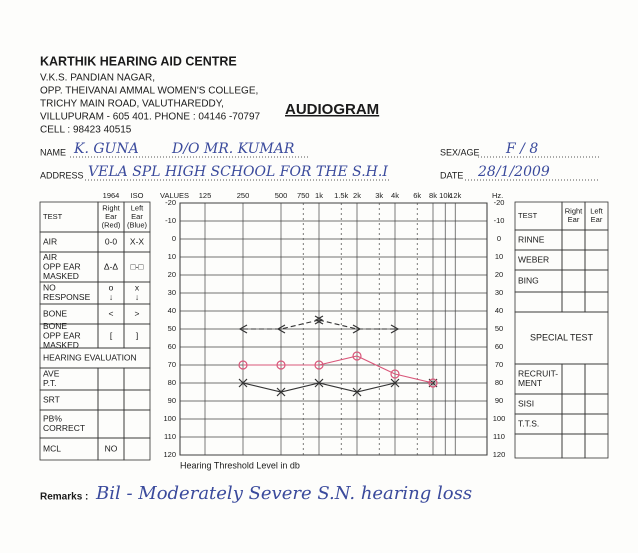 This screenshot has height=553, width=638. What do you see at coordinates (172, 292) in the screenshot?
I see `y-tick-label: 30` at bounding box center [172, 292].